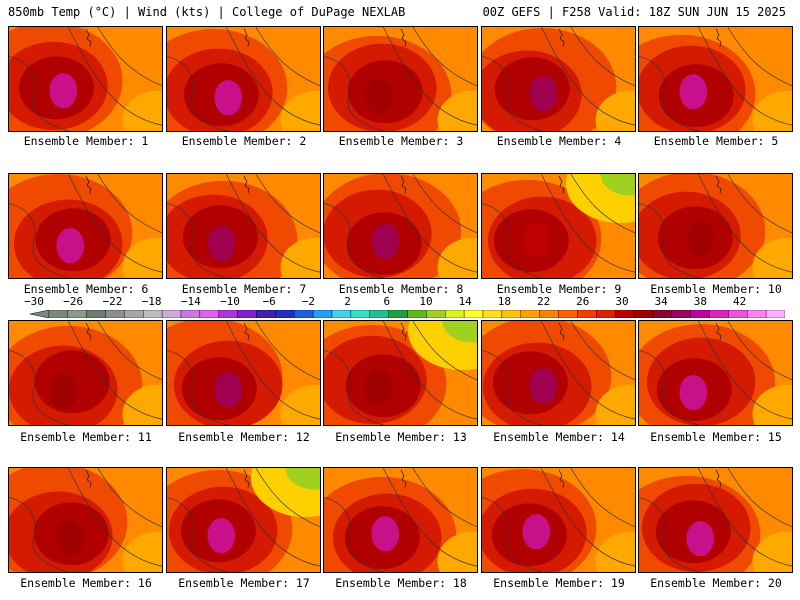  I want to click on ensemble-member-caption: Ensemble Member: 20, so click(716, 583).